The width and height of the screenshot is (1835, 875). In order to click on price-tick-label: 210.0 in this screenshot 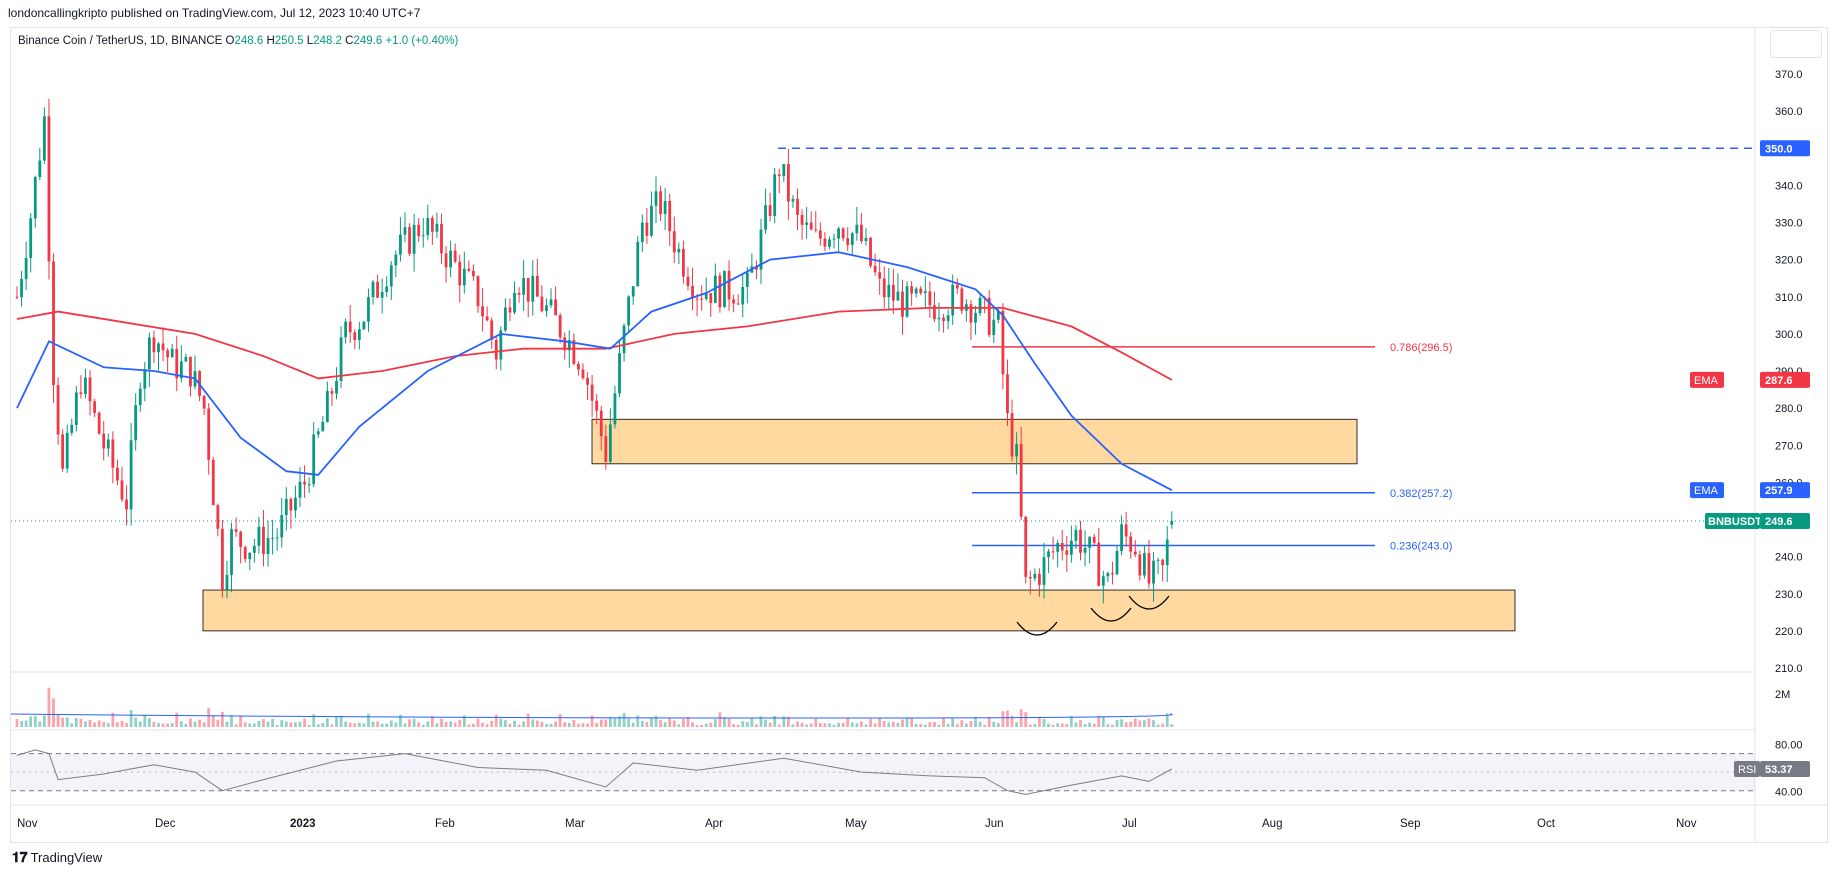, I will do `click(1789, 669)`.